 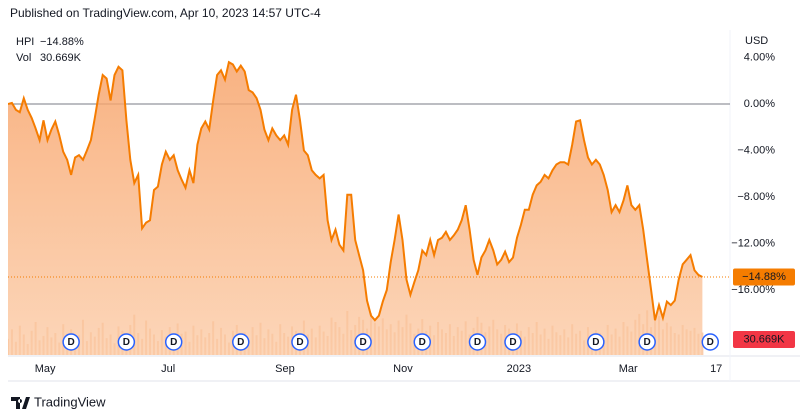 What do you see at coordinates (61, 58) in the screenshot?
I see `legend-value: 30.669K` at bounding box center [61, 58].